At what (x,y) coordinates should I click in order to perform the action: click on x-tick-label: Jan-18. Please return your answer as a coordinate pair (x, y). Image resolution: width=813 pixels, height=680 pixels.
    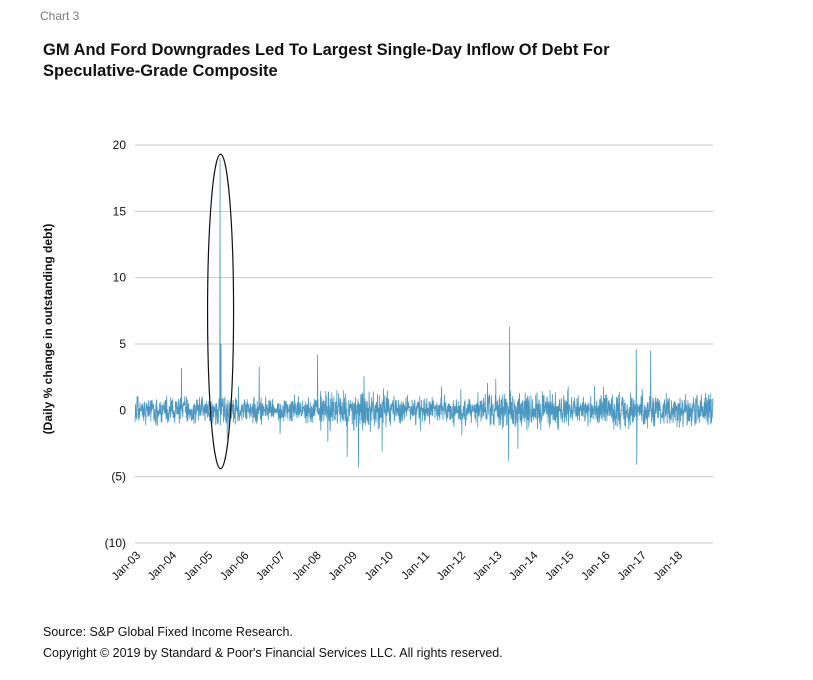
    Looking at the image, I should click on (668, 566).